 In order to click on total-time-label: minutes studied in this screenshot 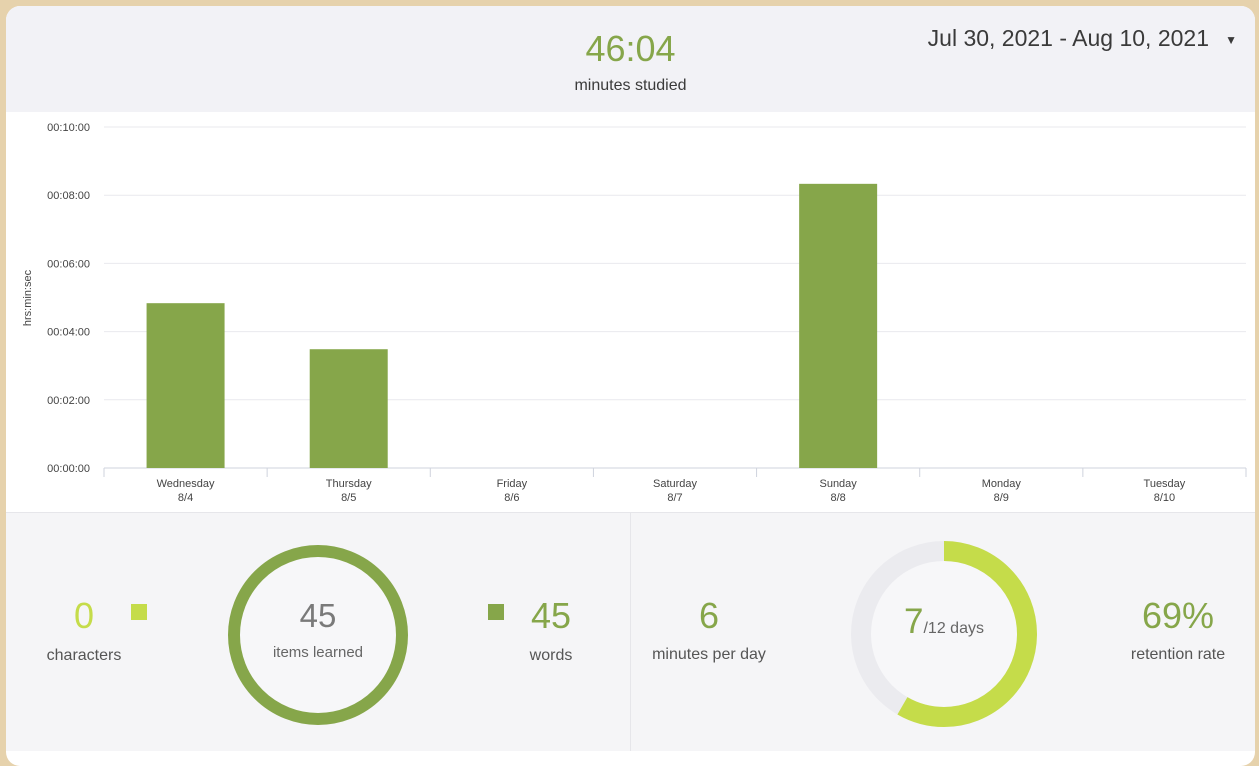, I will do `click(630, 85)`.